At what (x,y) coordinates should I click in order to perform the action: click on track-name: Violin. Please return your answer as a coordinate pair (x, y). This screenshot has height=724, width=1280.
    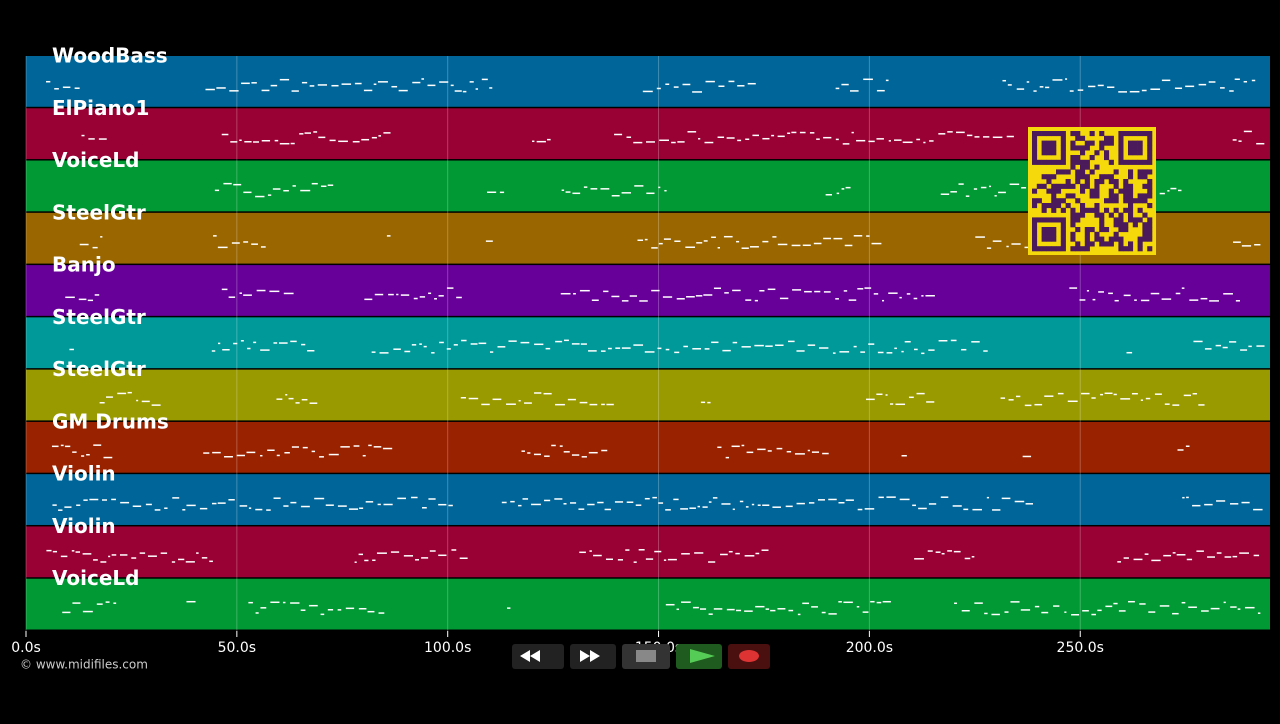
    Looking at the image, I should click on (84, 526).